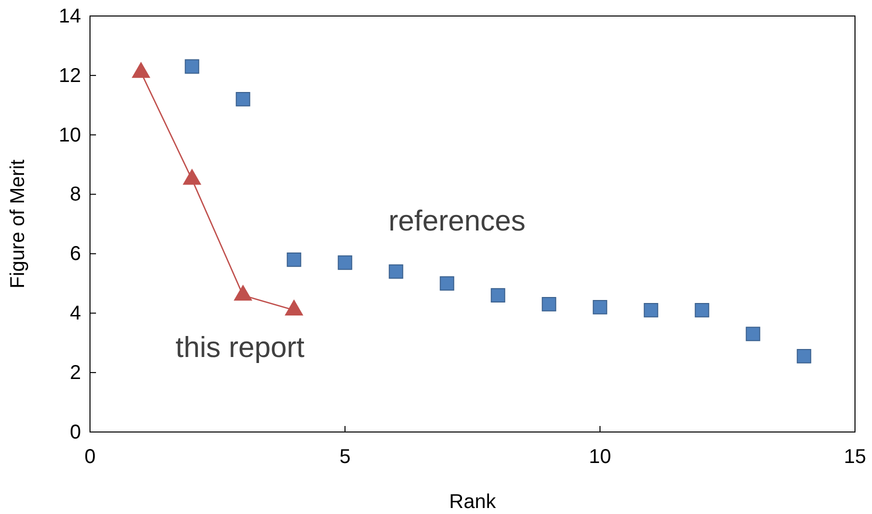 This screenshot has height=514, width=872. I want to click on x-tick-label: 5, so click(345, 457).